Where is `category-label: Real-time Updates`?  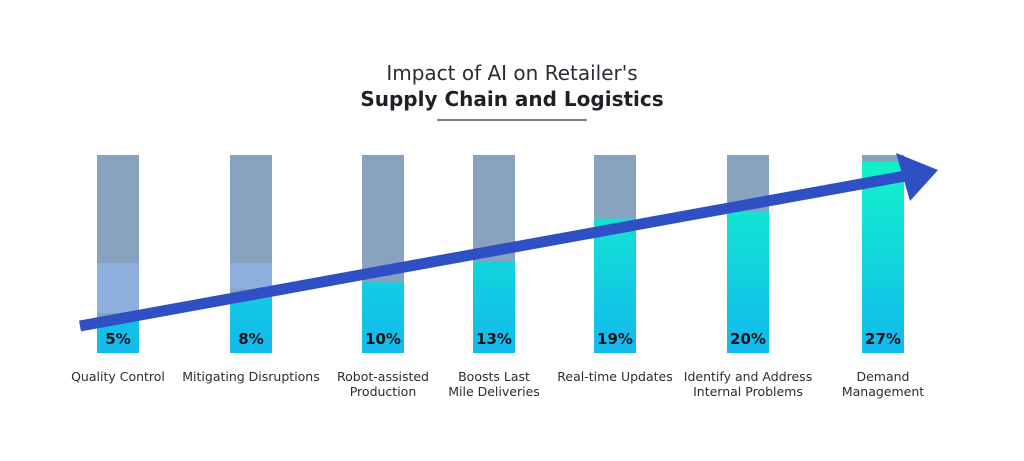 category-label: Real-time Updates is located at coordinates (614, 376).